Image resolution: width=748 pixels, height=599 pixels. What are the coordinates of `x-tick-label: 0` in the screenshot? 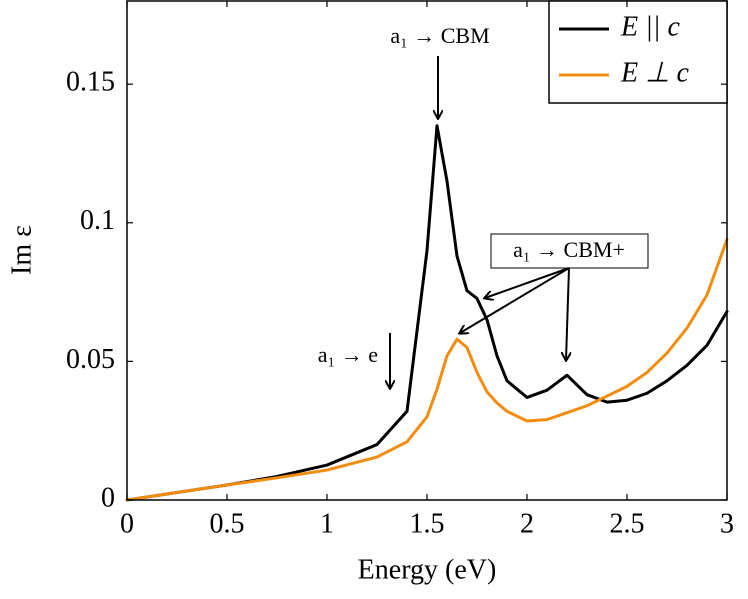 It's located at (127, 523).